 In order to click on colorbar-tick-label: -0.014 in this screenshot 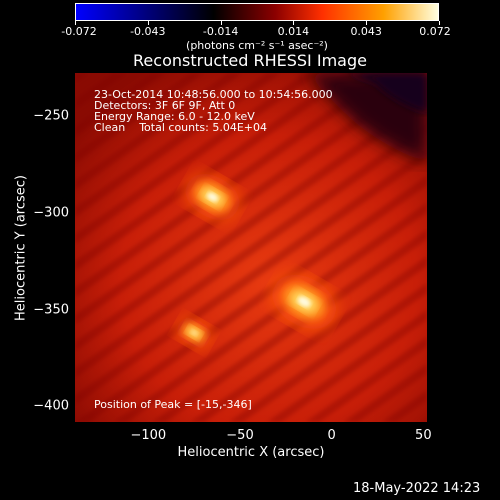, I will do `click(220, 31)`.